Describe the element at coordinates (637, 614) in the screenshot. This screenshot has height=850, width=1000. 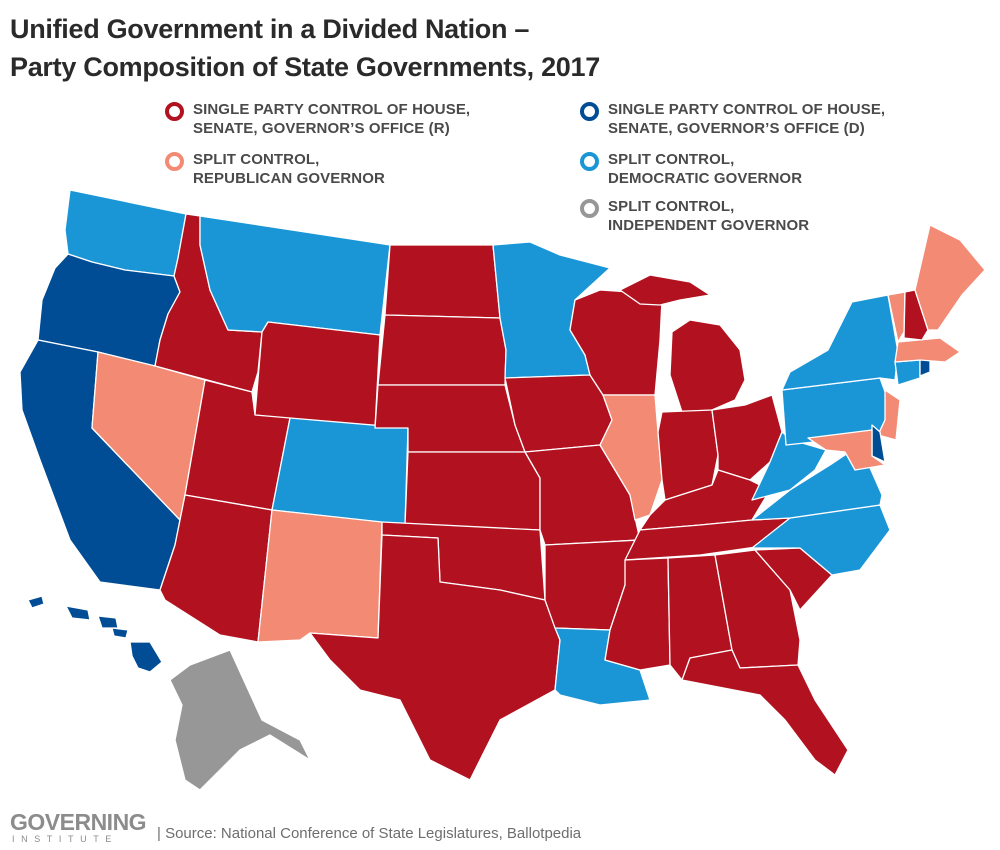
I see `state-ms` at that location.